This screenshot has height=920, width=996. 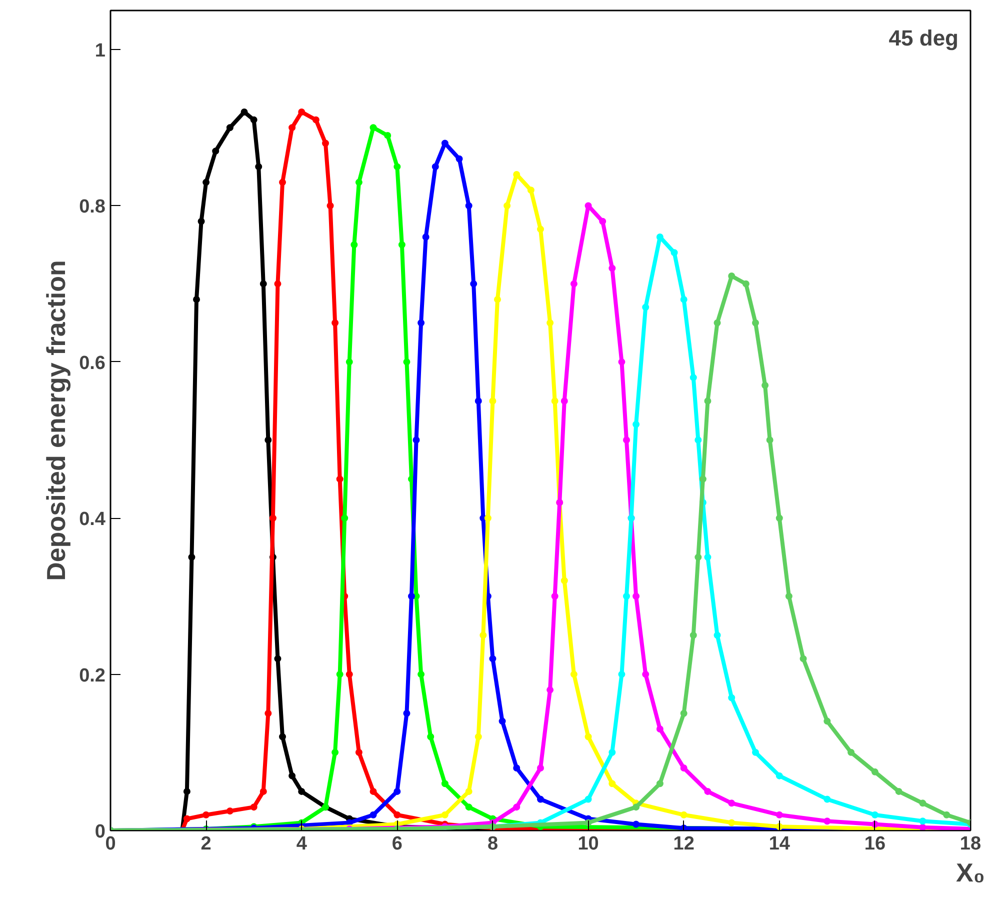 I want to click on x-tick-label: 18, so click(x=971, y=844).